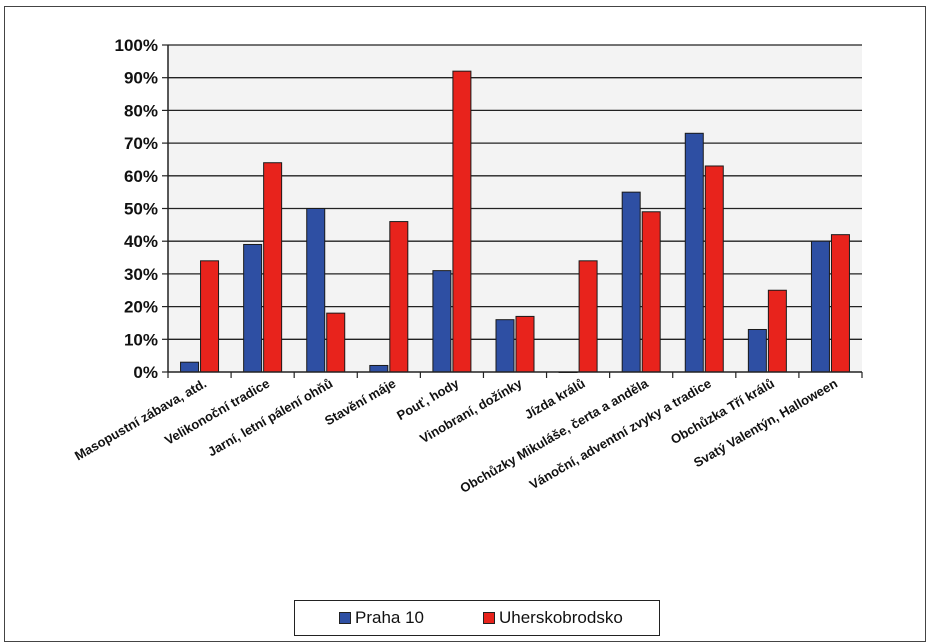 The width and height of the screenshot is (931, 644). What do you see at coordinates (145, 372) in the screenshot?
I see `y-tick-label: 0%` at bounding box center [145, 372].